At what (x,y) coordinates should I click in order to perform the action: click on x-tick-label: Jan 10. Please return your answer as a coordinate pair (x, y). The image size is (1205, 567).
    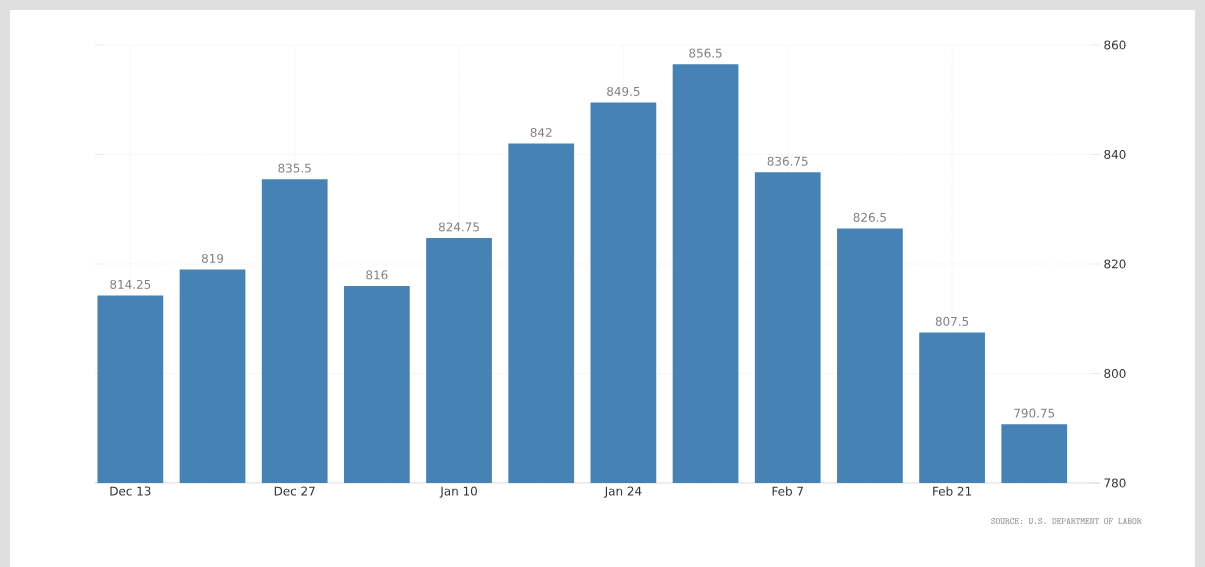
    Looking at the image, I should click on (458, 492).